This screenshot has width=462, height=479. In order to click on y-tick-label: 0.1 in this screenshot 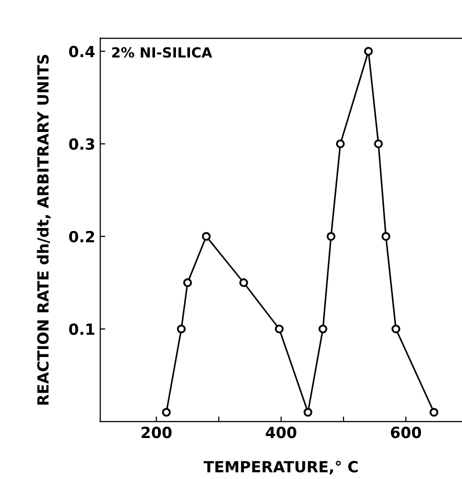, I will do `click(81, 329)`.